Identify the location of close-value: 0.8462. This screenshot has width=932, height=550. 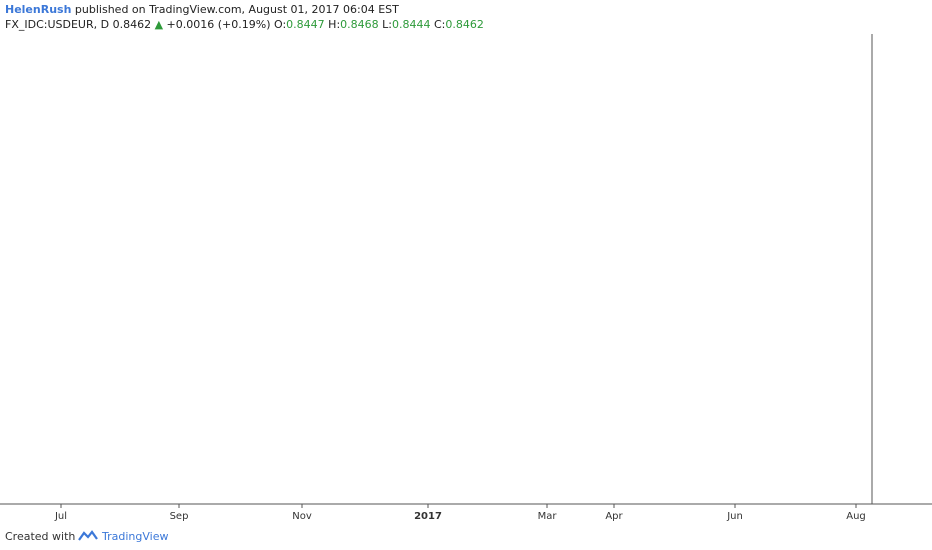
(464, 24).